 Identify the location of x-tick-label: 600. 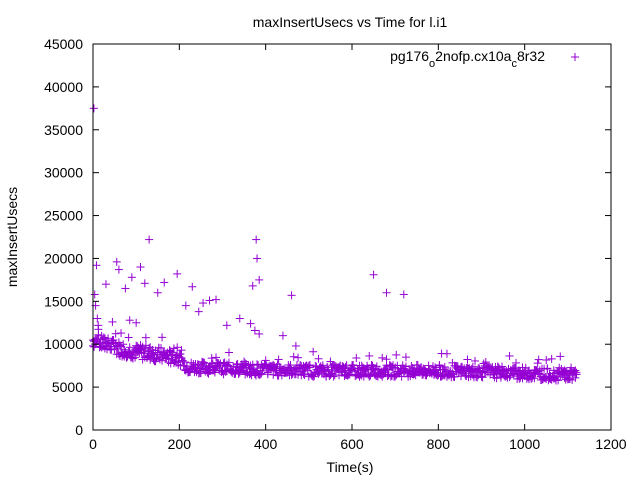
(352, 444).